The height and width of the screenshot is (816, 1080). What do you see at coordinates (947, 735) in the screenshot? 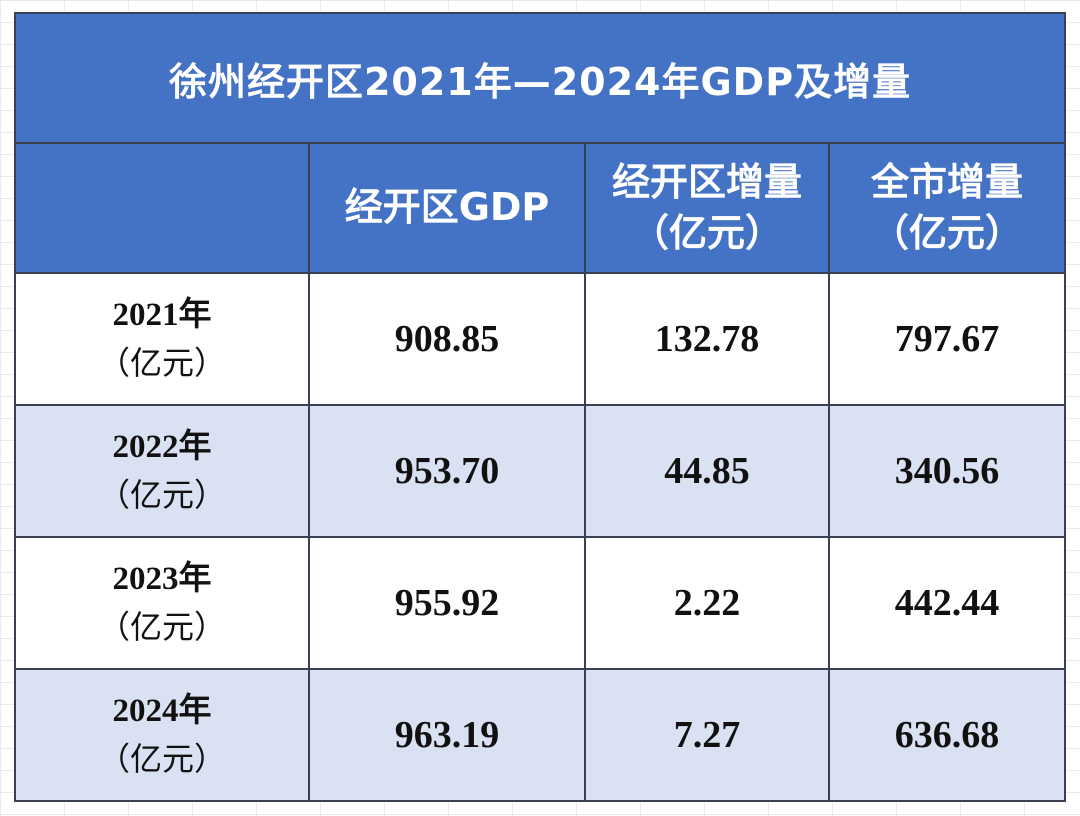
I see `city-increase-value: 636.68` at bounding box center [947, 735].